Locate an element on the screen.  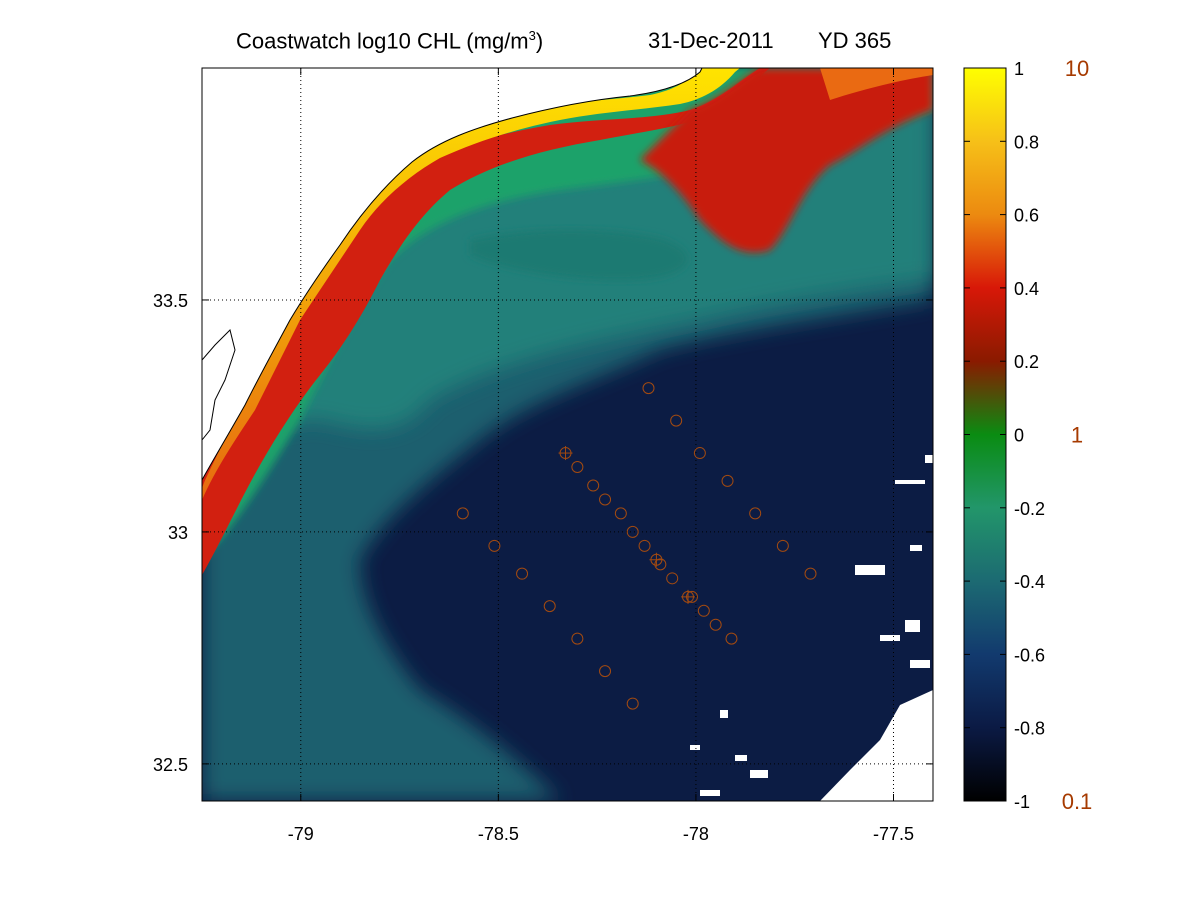
colorbar-tick-label: -1 is located at coordinates (1022, 802).